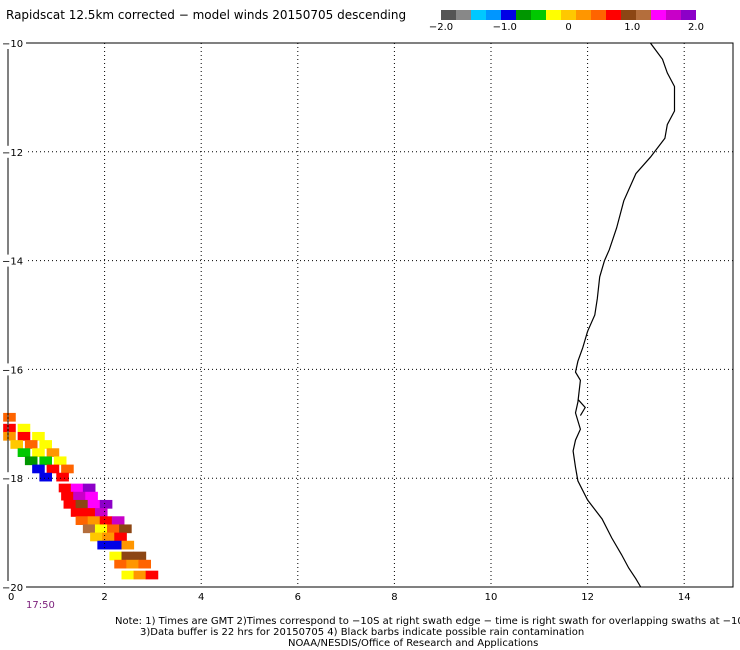 This screenshot has height=650, width=740. Describe the element at coordinates (624, 315) in the screenshot. I see `coastline` at that location.